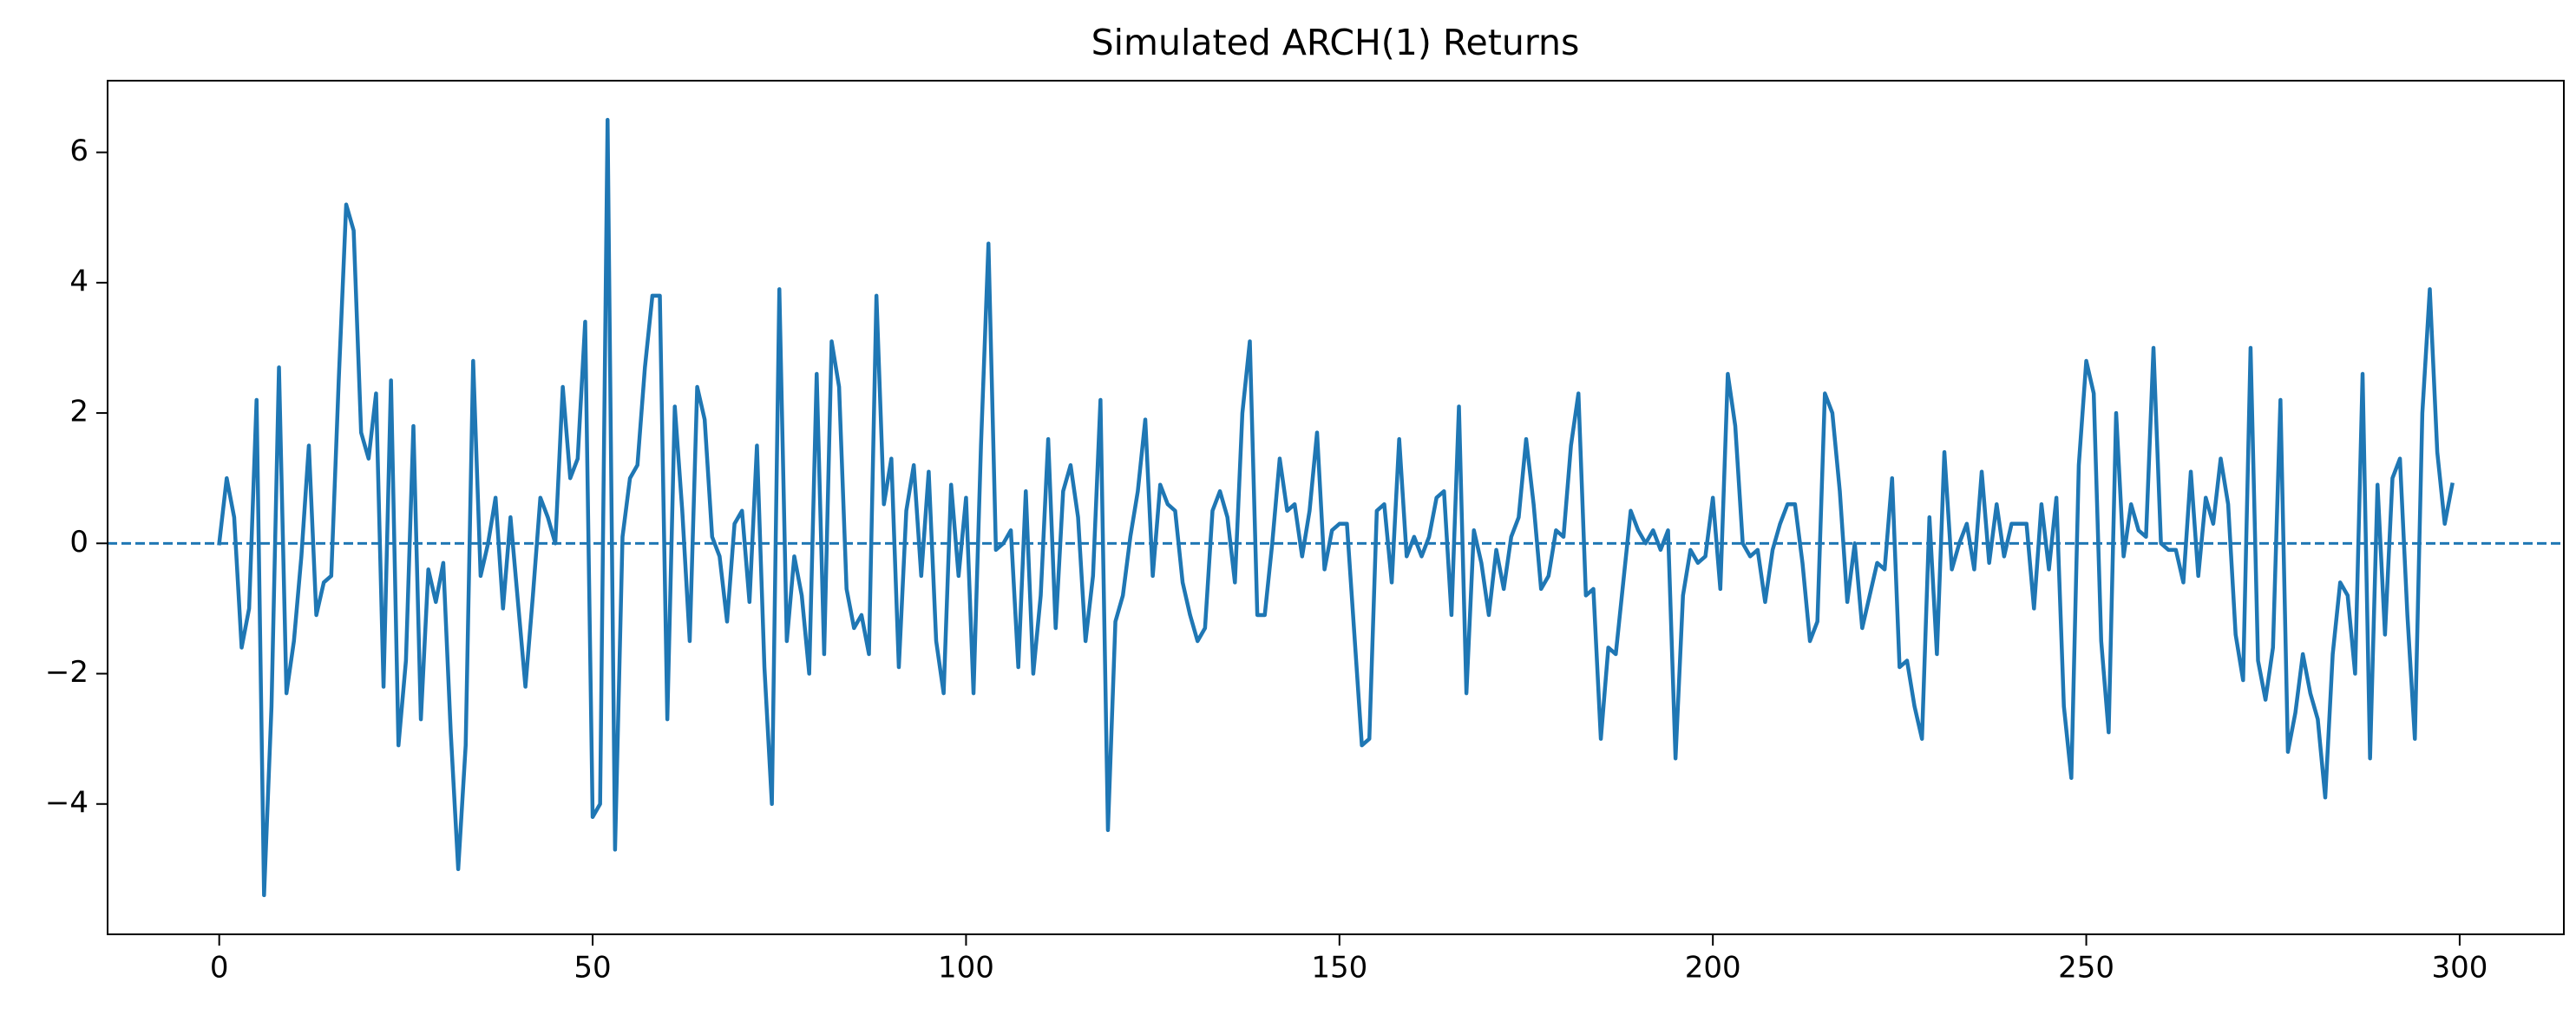  What do you see at coordinates (219, 968) in the screenshot?
I see `x-tick-label: 0` at bounding box center [219, 968].